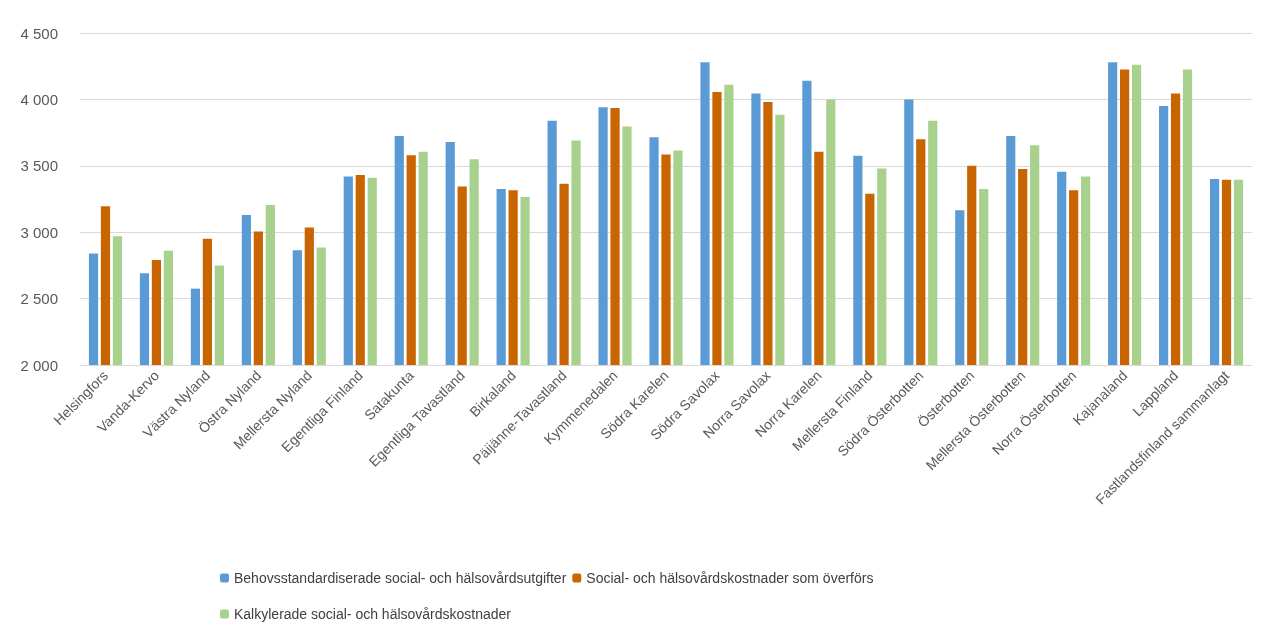 This screenshot has height=642, width=1277. I want to click on y-tick-label: 4 500, so click(39, 33).